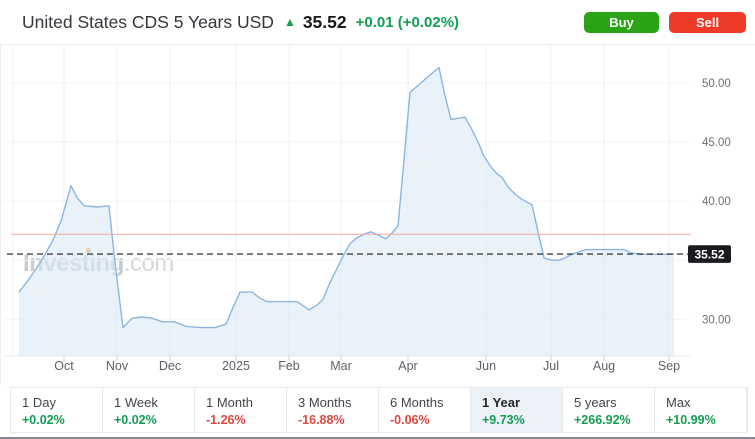 The width and height of the screenshot is (755, 439). I want to click on timeframe-change: -16.88%, so click(321, 420).